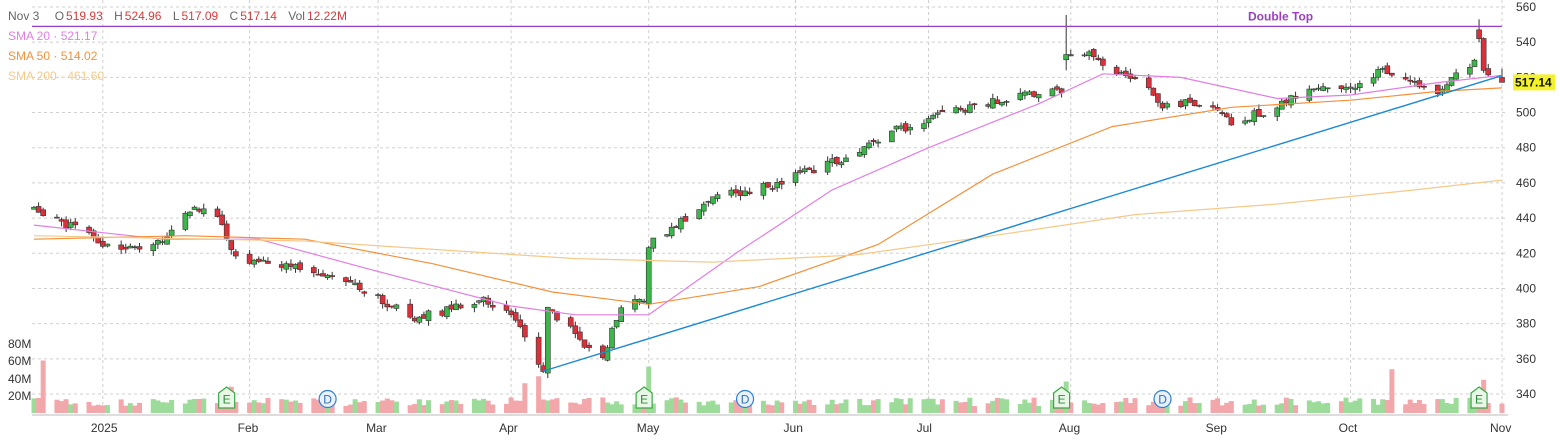 The width and height of the screenshot is (1560, 447). I want to click on open-label: O, so click(59, 16).